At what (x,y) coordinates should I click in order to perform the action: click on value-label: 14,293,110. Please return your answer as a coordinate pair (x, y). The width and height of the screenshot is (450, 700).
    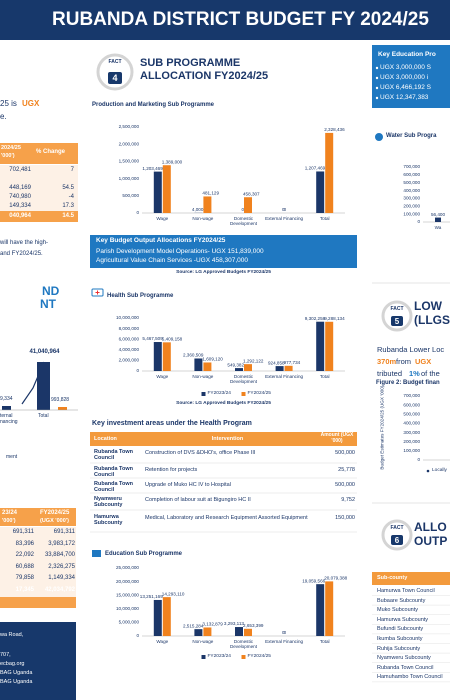
    Looking at the image, I should click on (173, 593).